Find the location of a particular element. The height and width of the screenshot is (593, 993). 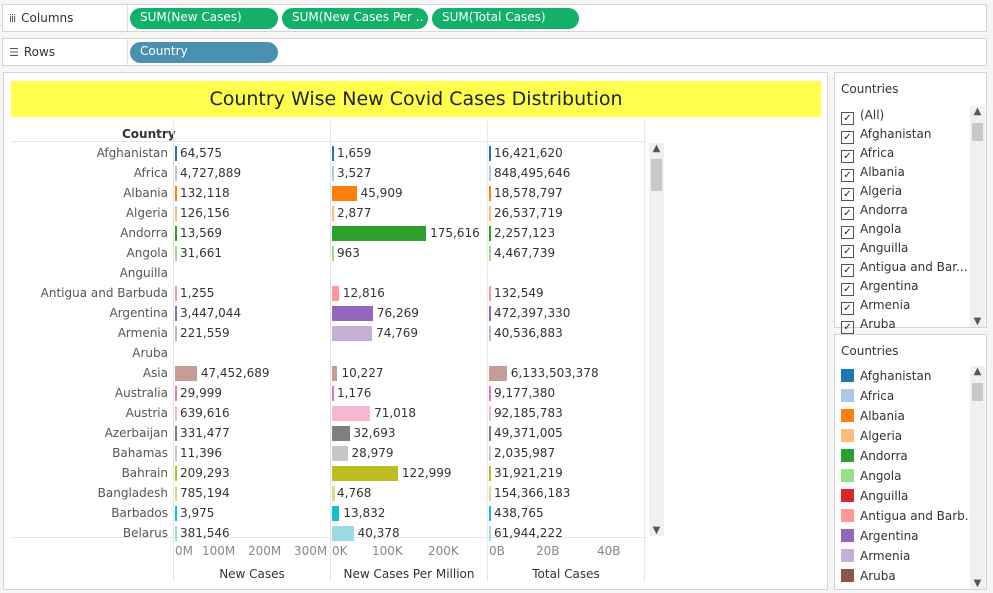

legend-scrollbar: ▲ ▼ is located at coordinates (977, 477).